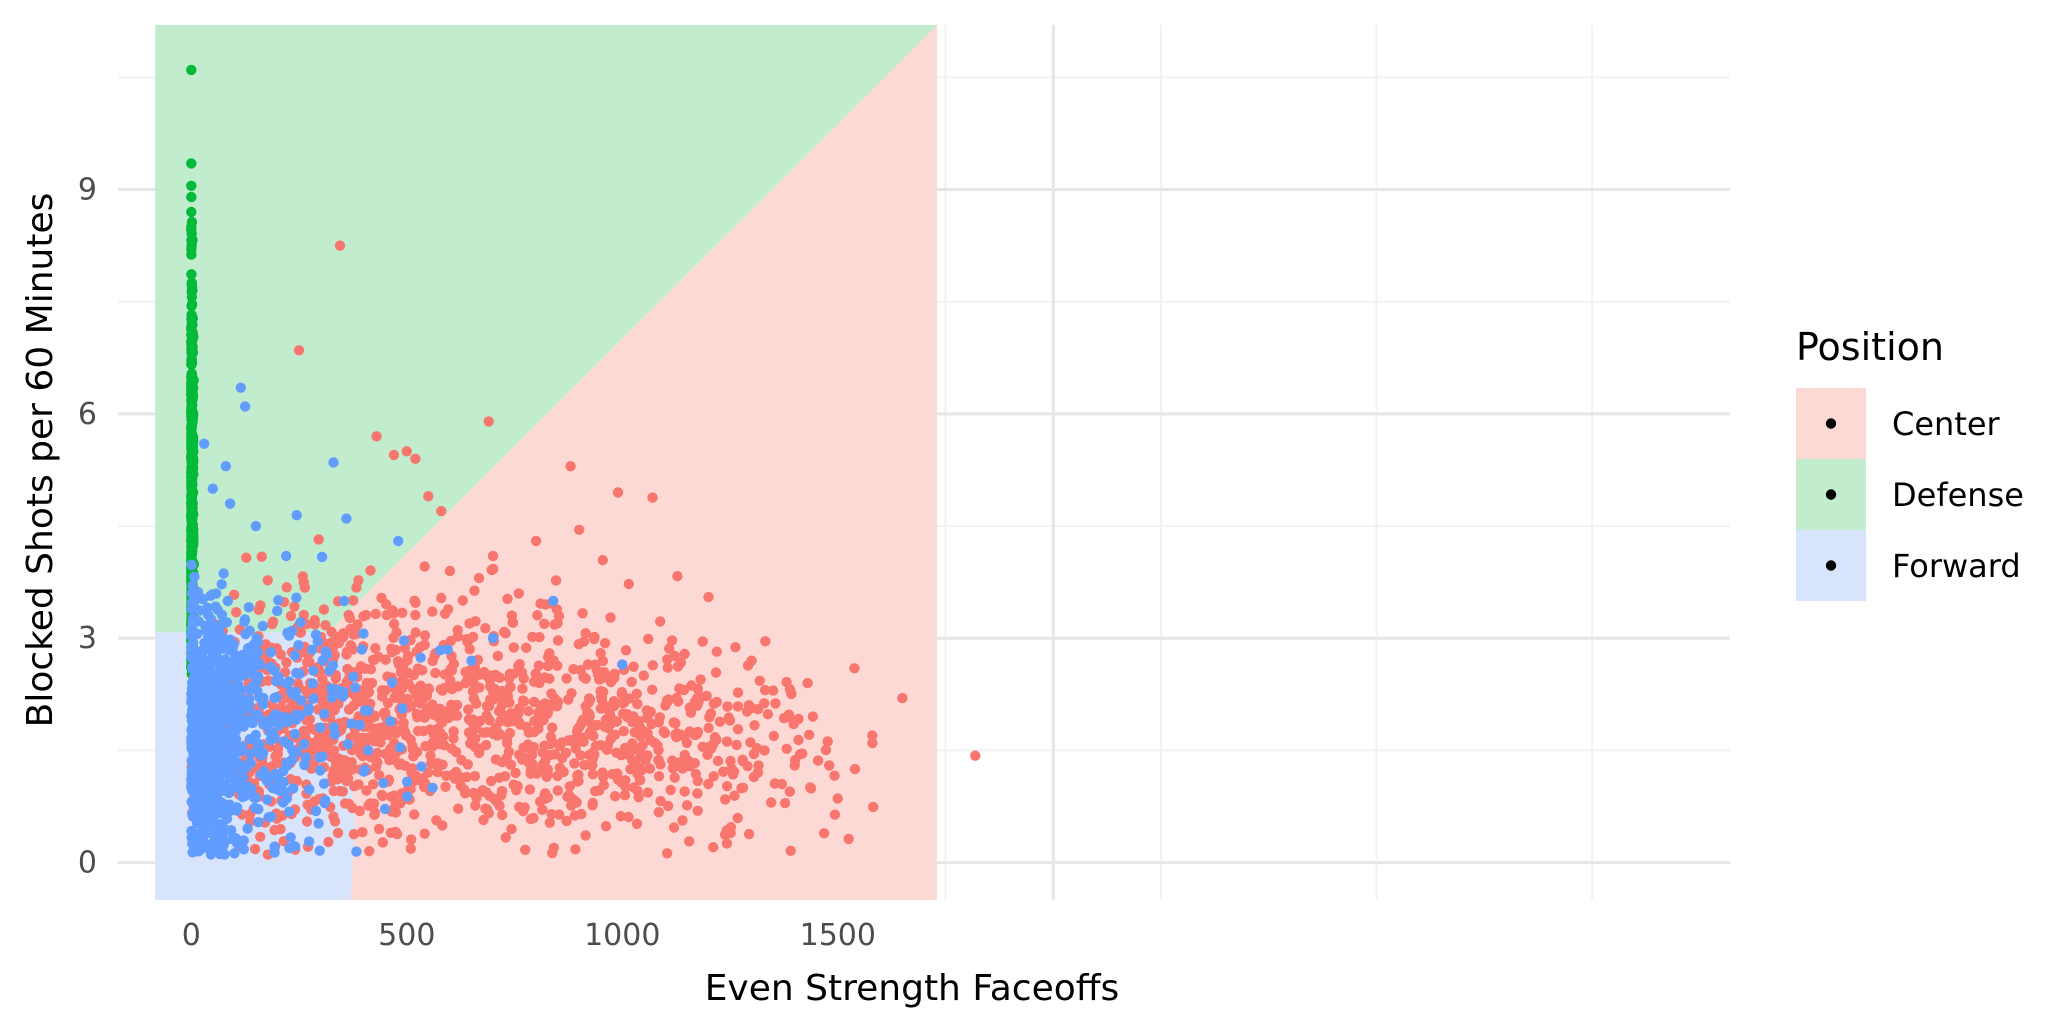 This screenshot has height=1025, width=2050. What do you see at coordinates (1870, 347) in the screenshot?
I see `legend-title: Position` at bounding box center [1870, 347].